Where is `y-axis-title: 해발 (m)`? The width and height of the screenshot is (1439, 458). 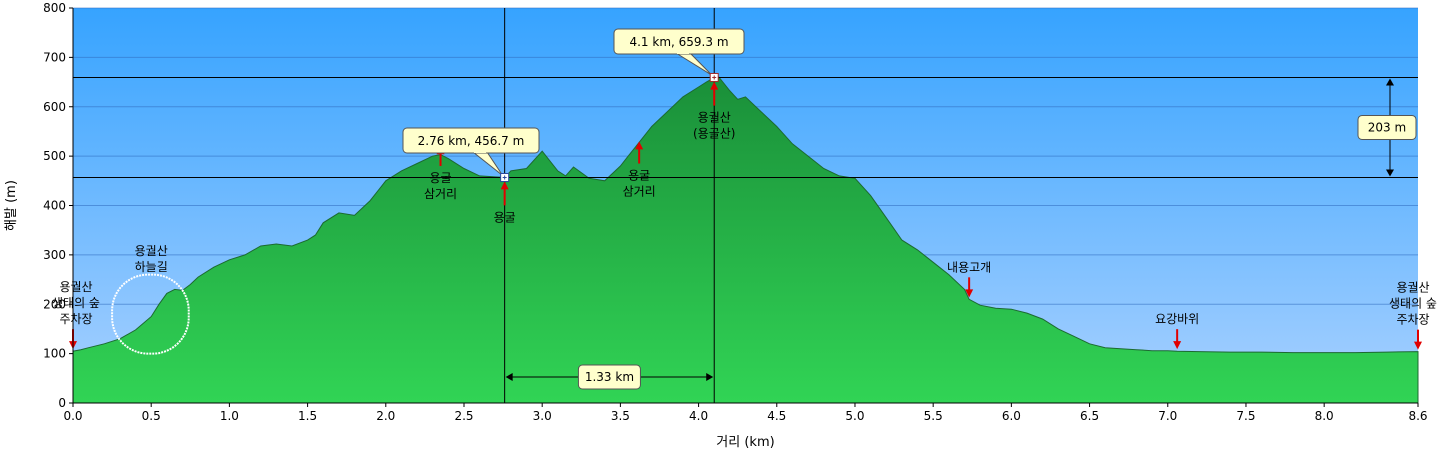
y-axis-title: 해발 (m) is located at coordinates (11, 205).